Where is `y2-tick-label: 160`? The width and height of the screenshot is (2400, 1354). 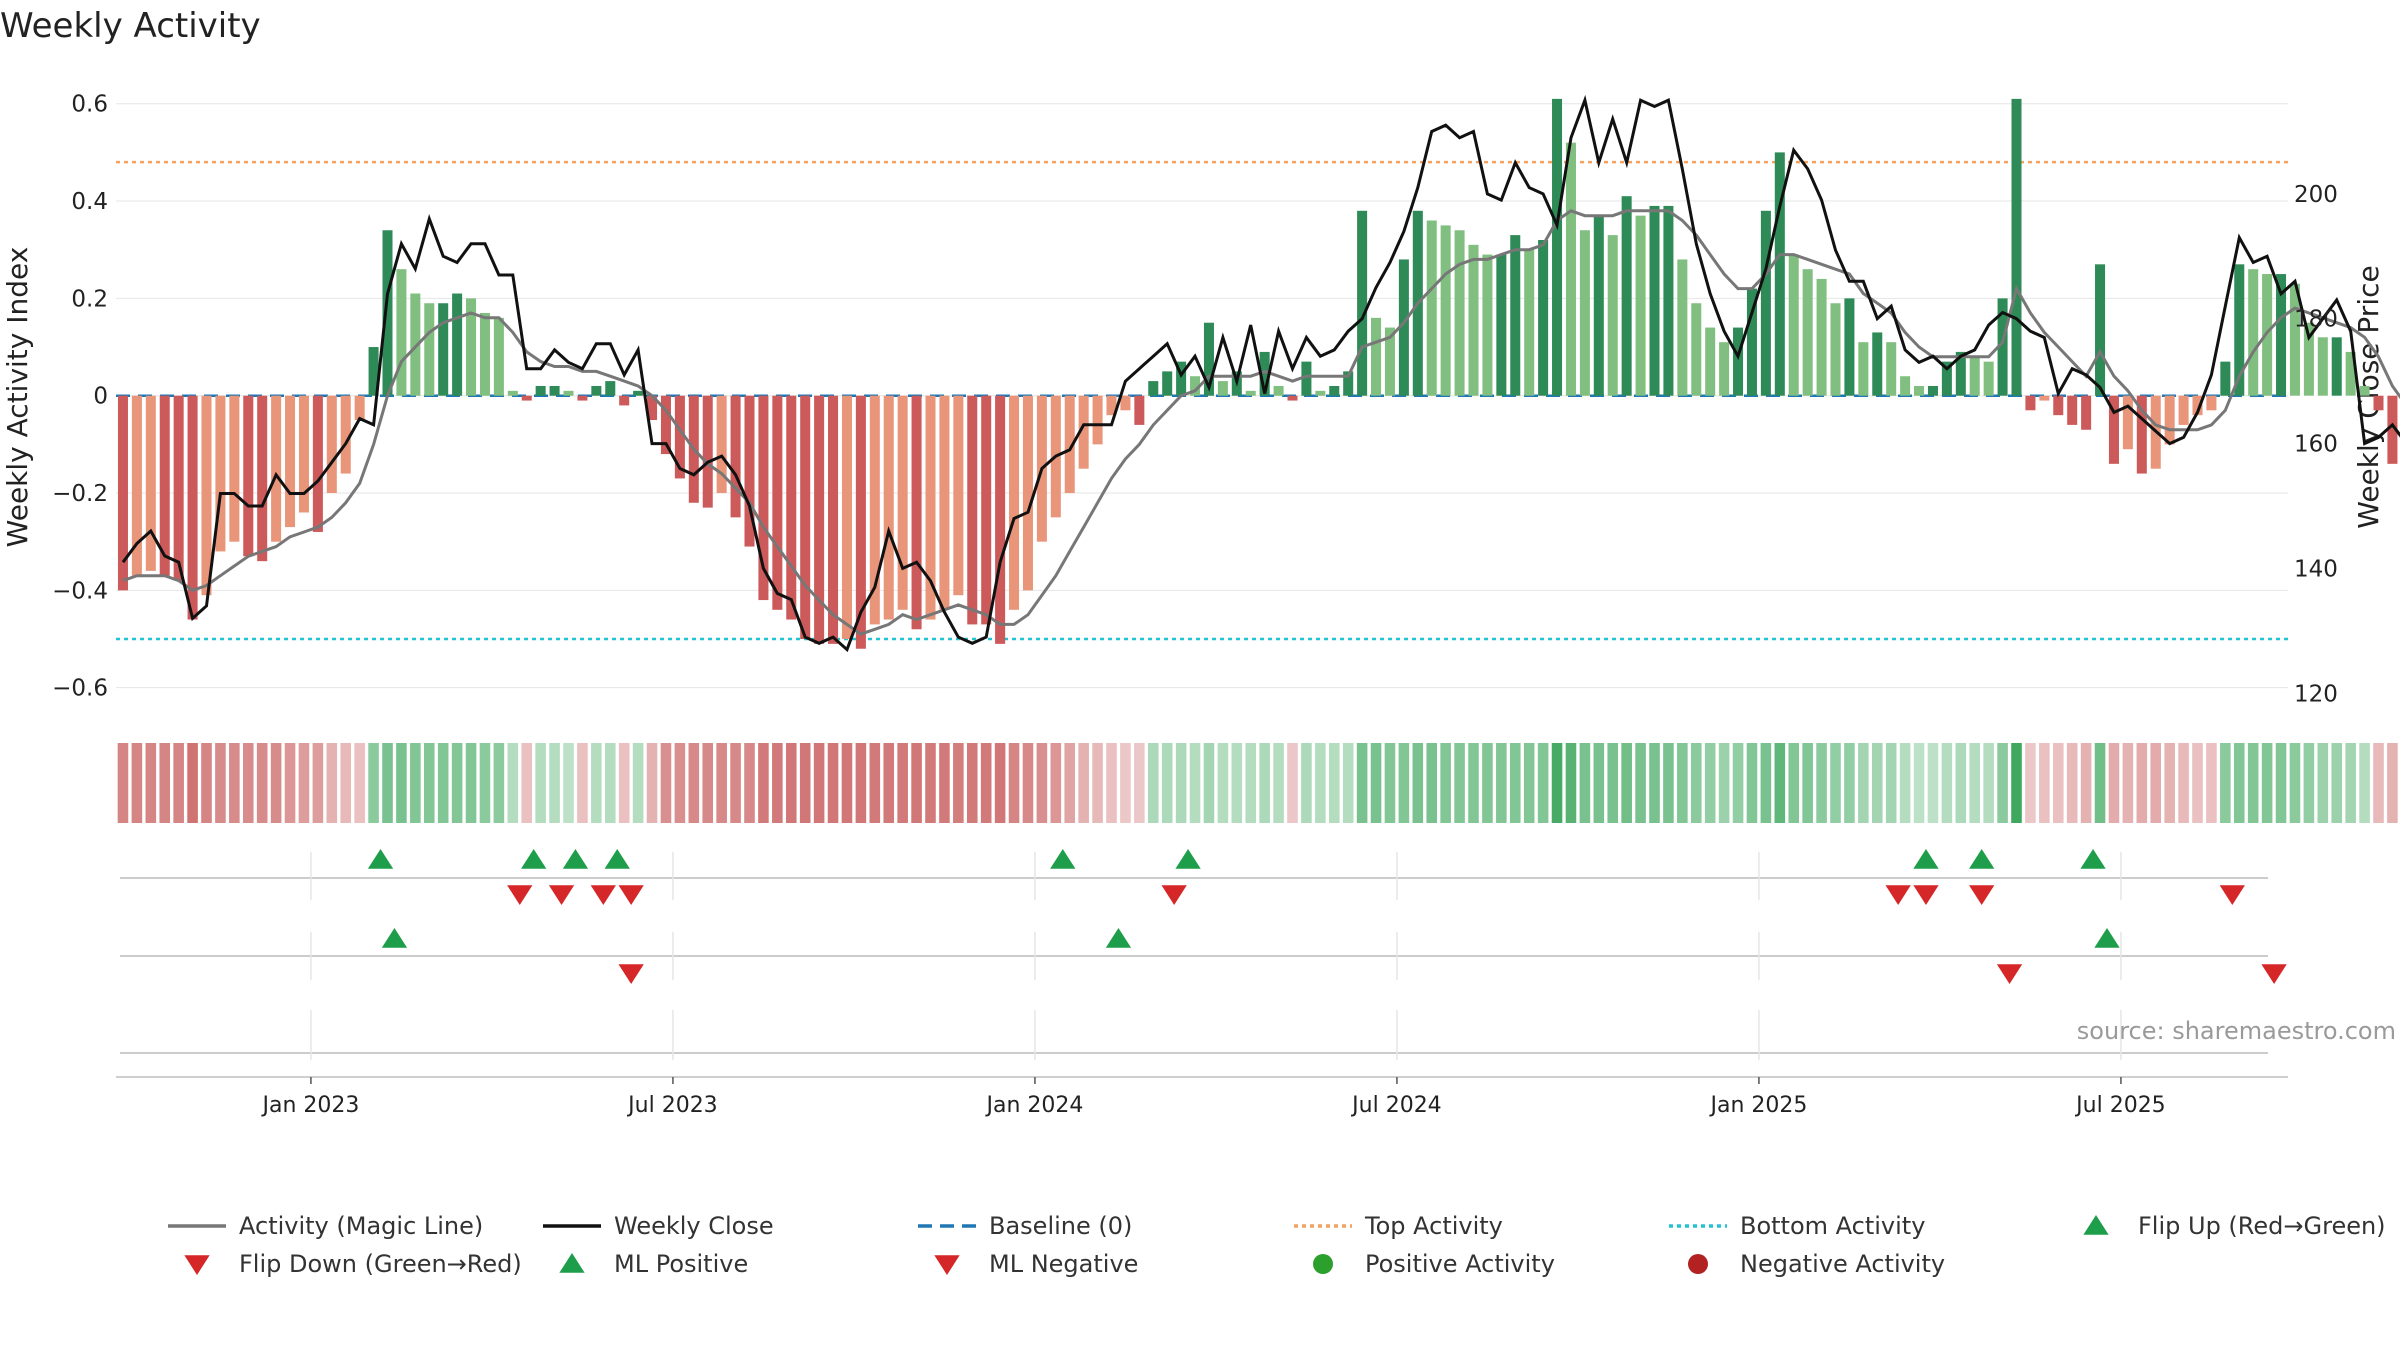 y2-tick-label: 160 is located at coordinates (2316, 445).